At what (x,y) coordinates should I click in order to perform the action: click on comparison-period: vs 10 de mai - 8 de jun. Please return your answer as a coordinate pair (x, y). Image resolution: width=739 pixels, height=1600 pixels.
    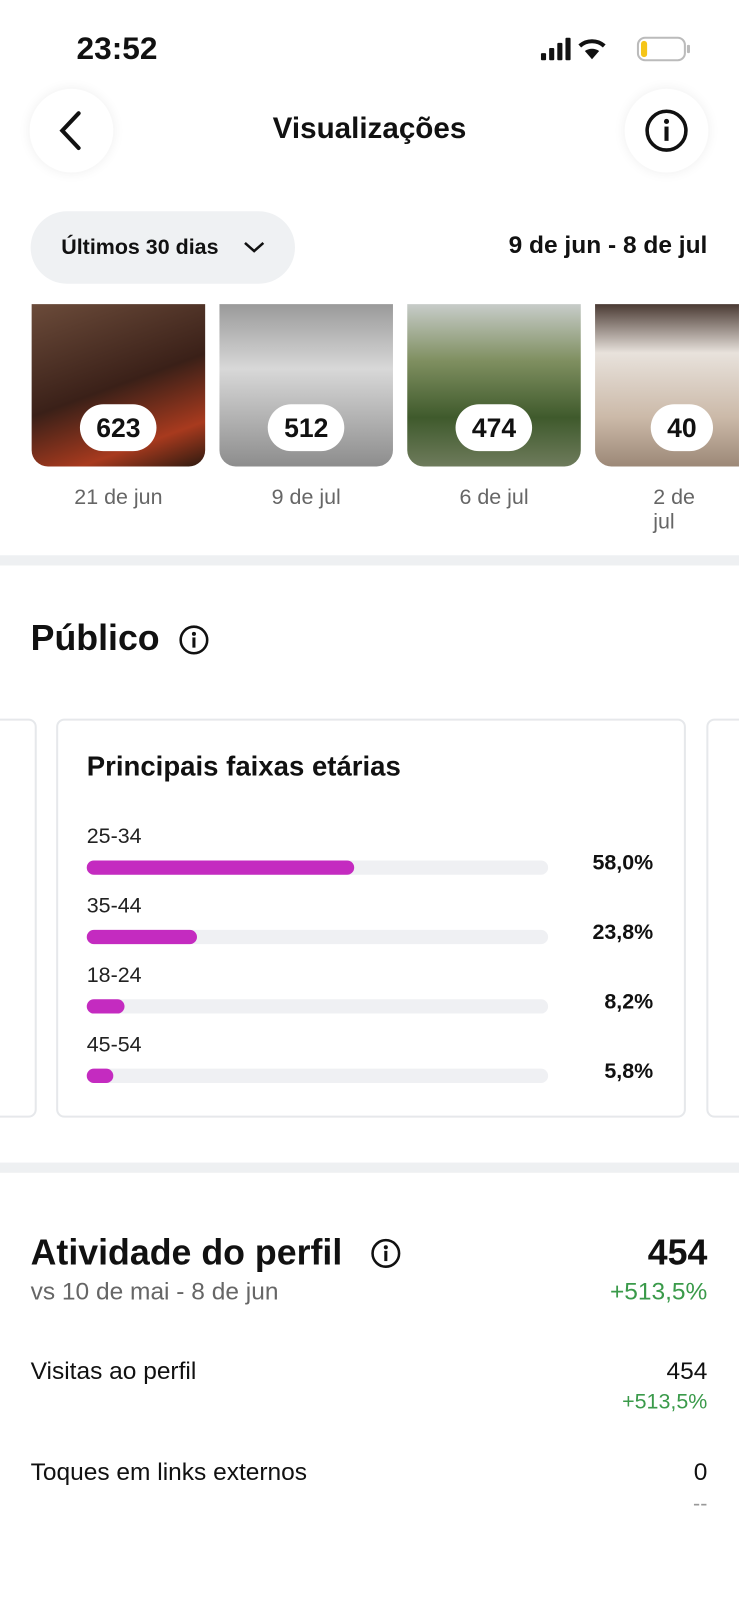
    Looking at the image, I should click on (154, 1291).